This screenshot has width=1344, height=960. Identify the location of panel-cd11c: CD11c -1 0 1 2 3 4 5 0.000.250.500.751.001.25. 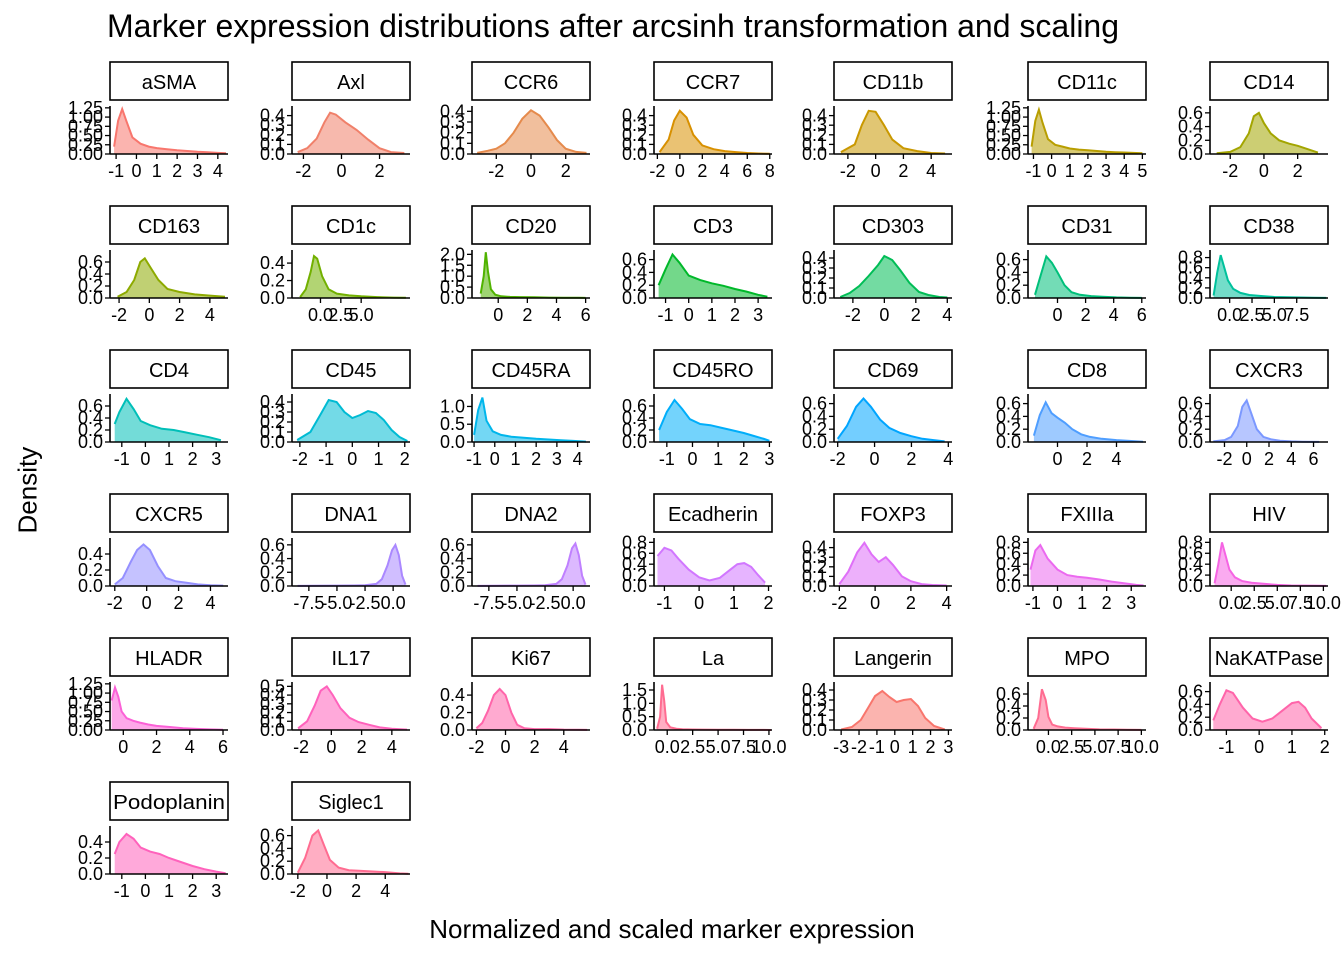
(1066, 121).